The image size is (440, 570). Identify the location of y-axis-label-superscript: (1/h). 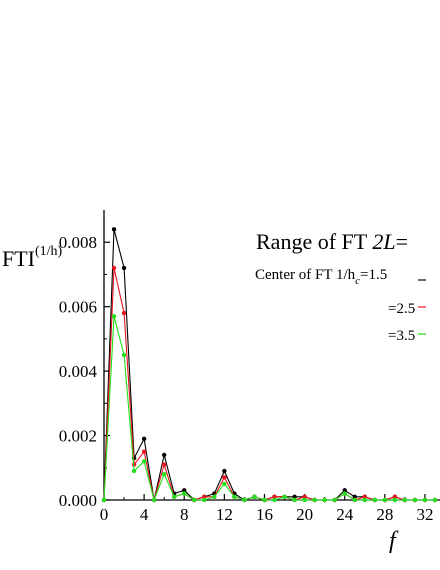
(49, 251).